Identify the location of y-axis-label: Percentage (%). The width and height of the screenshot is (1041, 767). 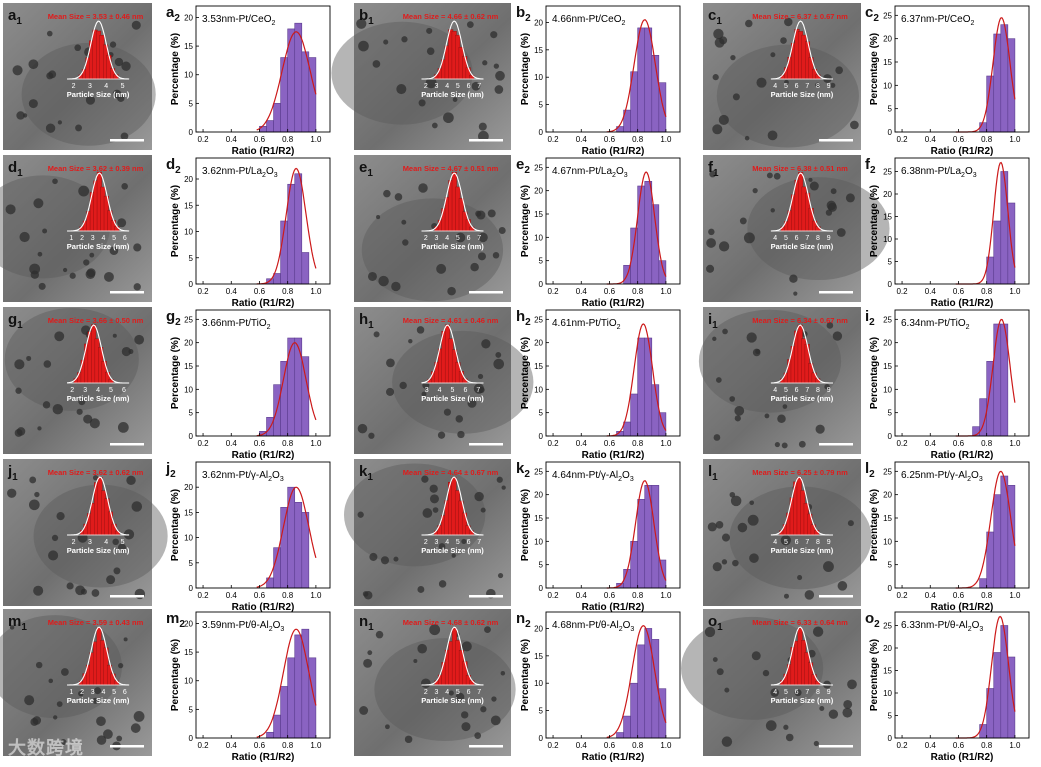
(175, 373).